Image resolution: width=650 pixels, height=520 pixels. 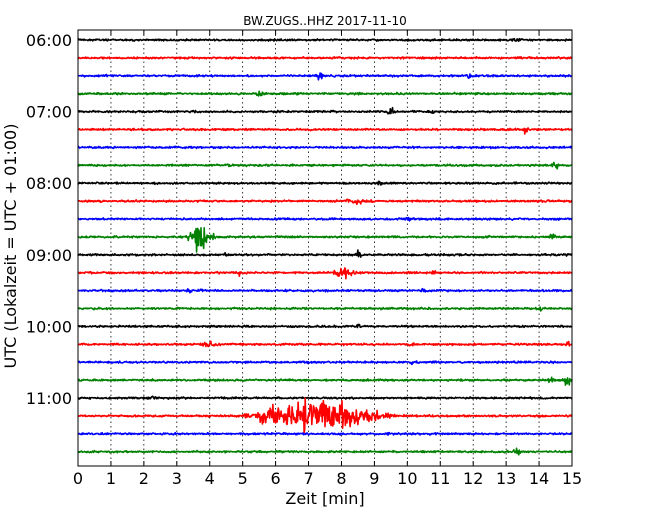 I want to click on x-tick-label: 12, so click(x=473, y=478).